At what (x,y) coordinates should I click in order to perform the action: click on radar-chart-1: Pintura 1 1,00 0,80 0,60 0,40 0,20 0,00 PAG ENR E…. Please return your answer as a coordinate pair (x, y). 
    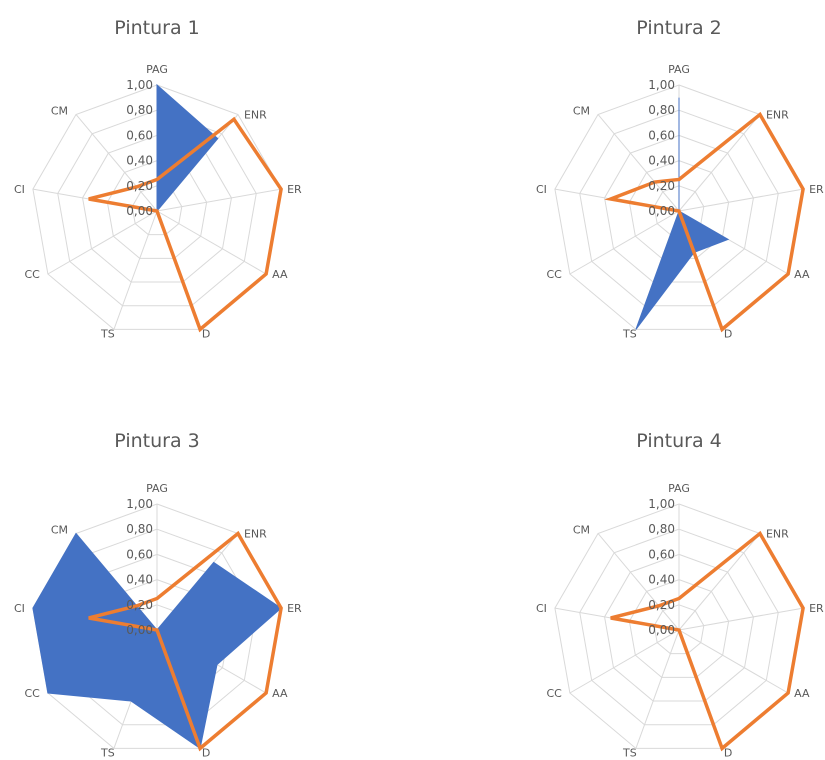
    Looking at the image, I should click on (158, 178).